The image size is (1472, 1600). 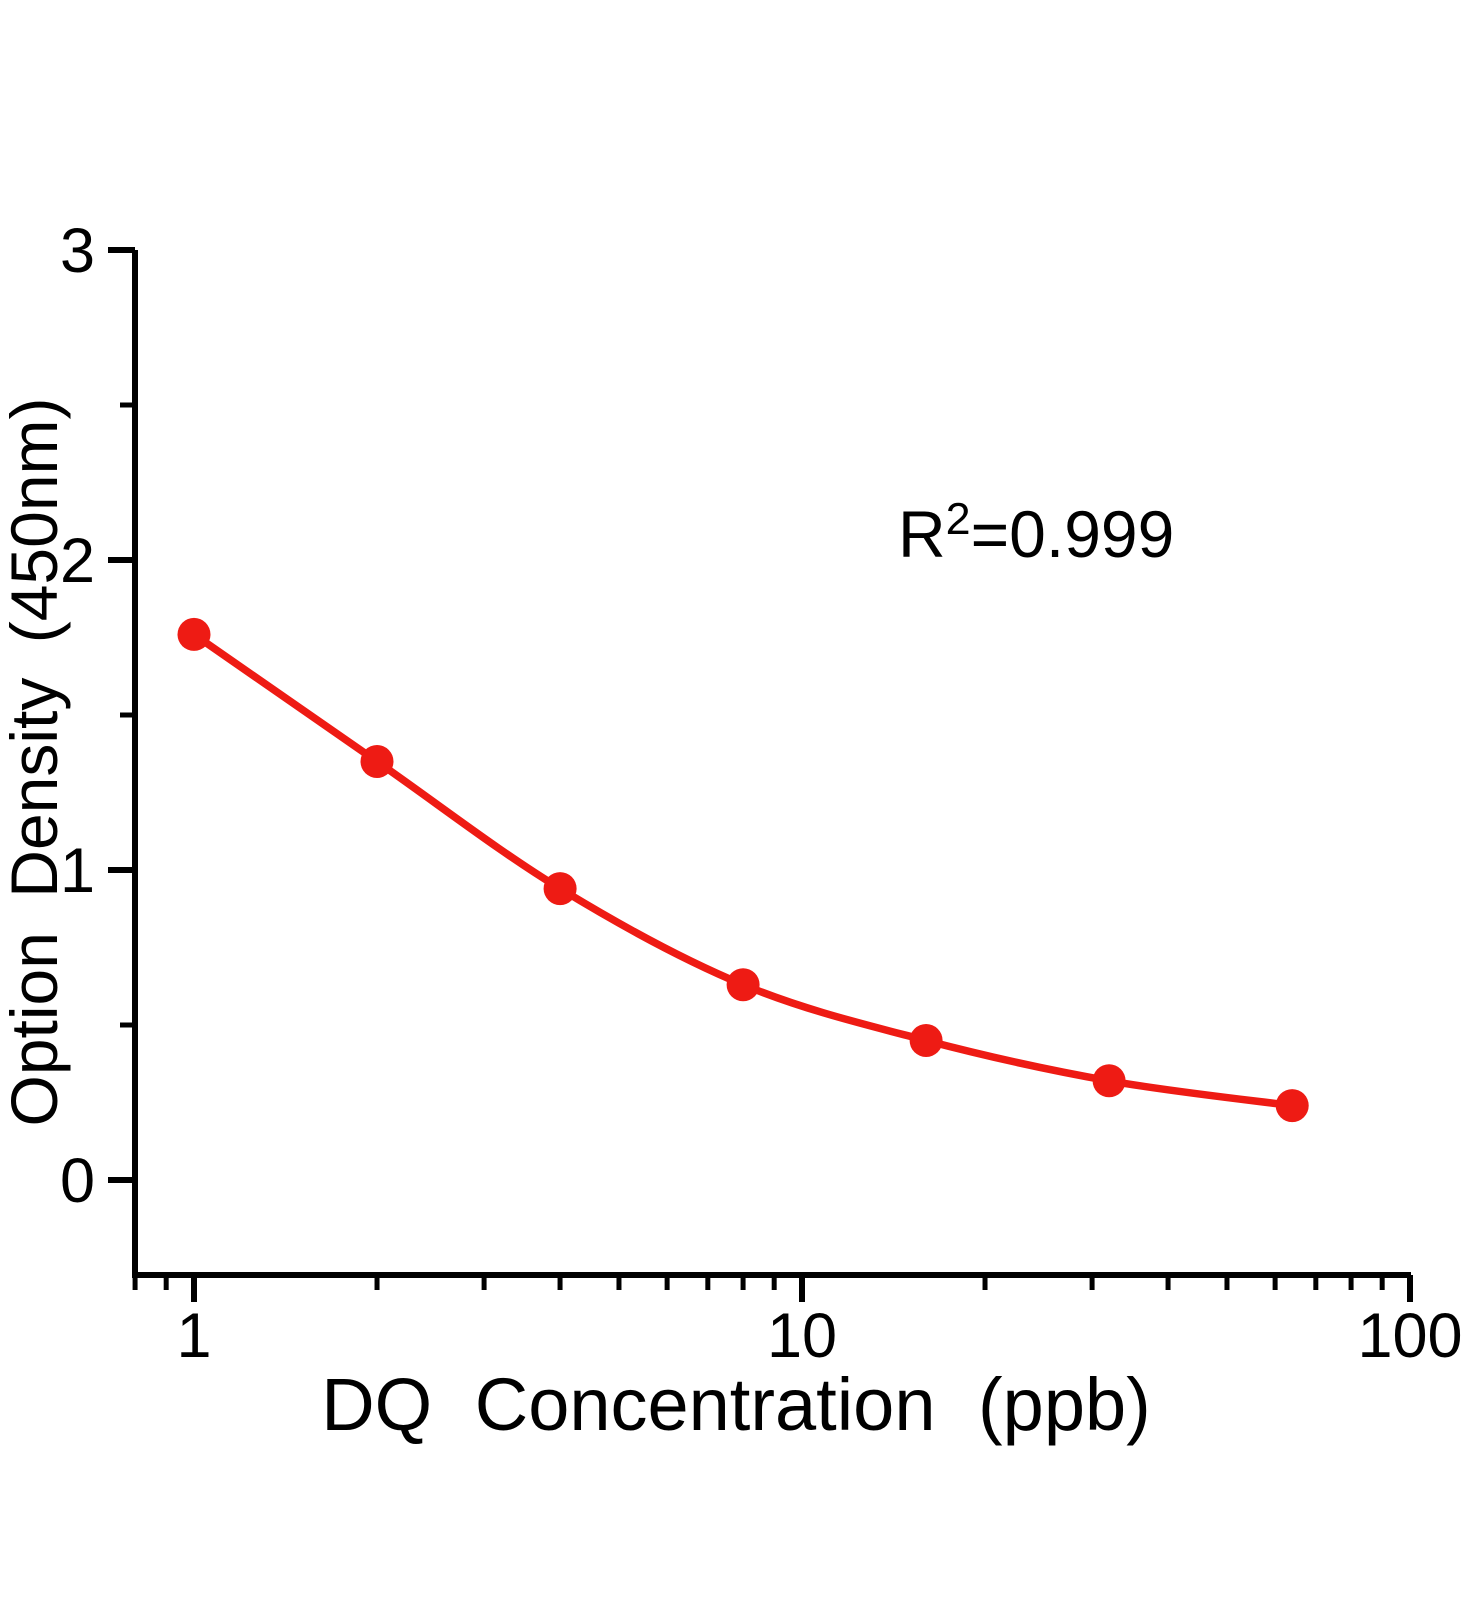 I want to click on x-tick-label: 100, so click(x=1409, y=1336).